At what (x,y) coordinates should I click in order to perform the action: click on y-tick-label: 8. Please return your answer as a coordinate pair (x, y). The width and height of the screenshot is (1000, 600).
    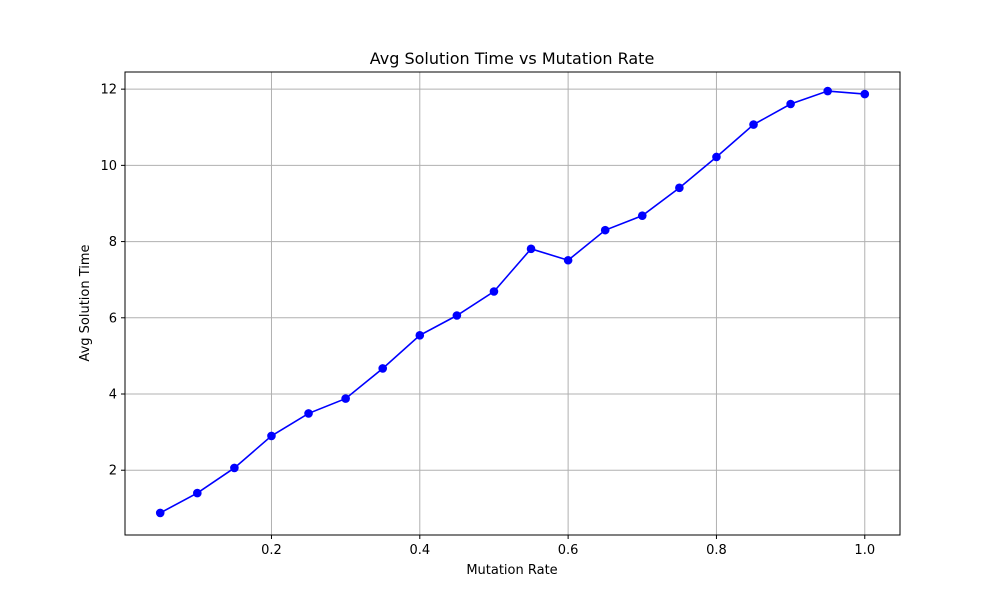
    Looking at the image, I should click on (113, 242).